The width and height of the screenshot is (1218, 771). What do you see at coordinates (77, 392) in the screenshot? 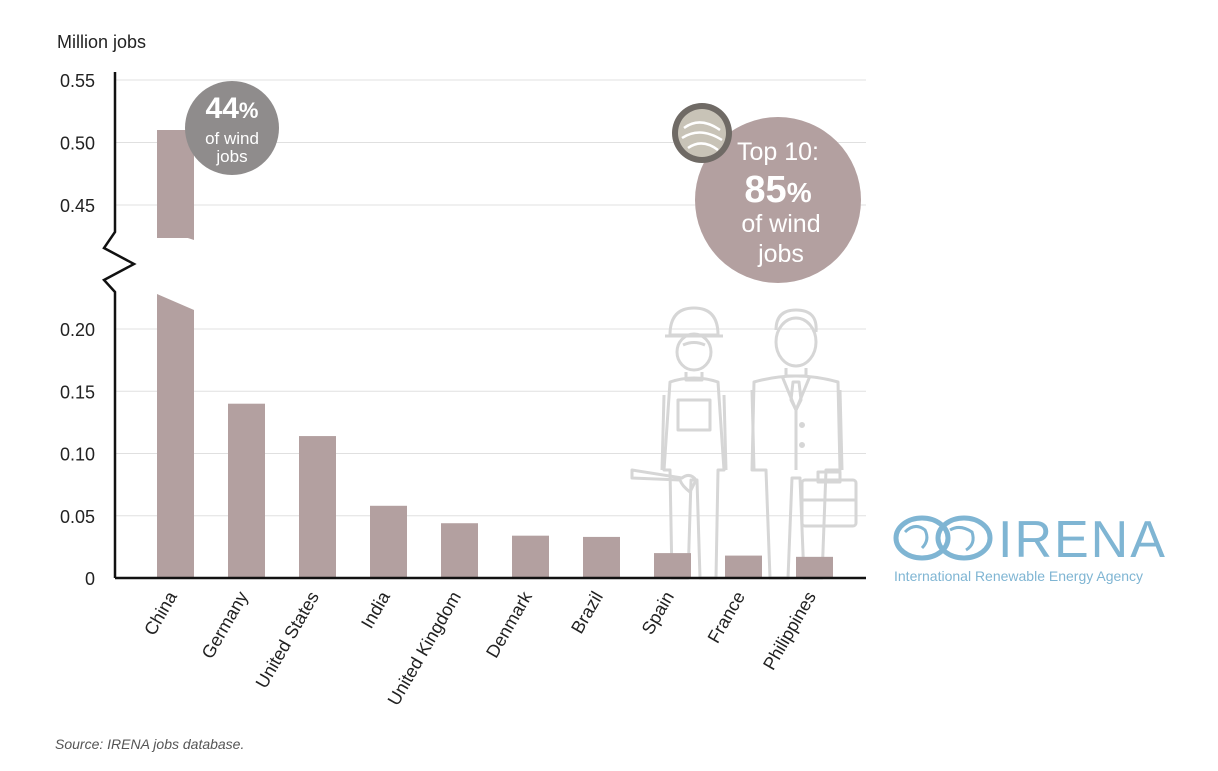
I see `y-tick-label: 0.15` at bounding box center [77, 392].